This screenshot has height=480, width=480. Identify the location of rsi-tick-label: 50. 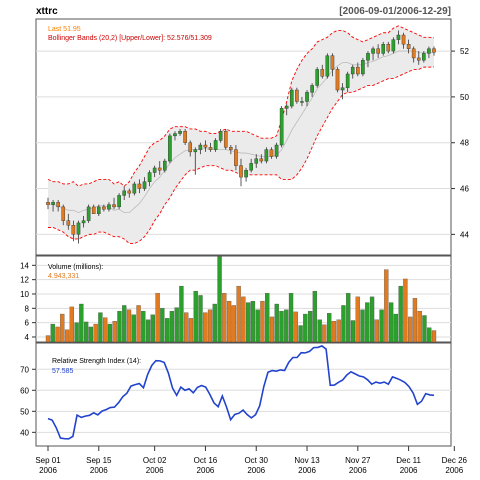
(24, 411).